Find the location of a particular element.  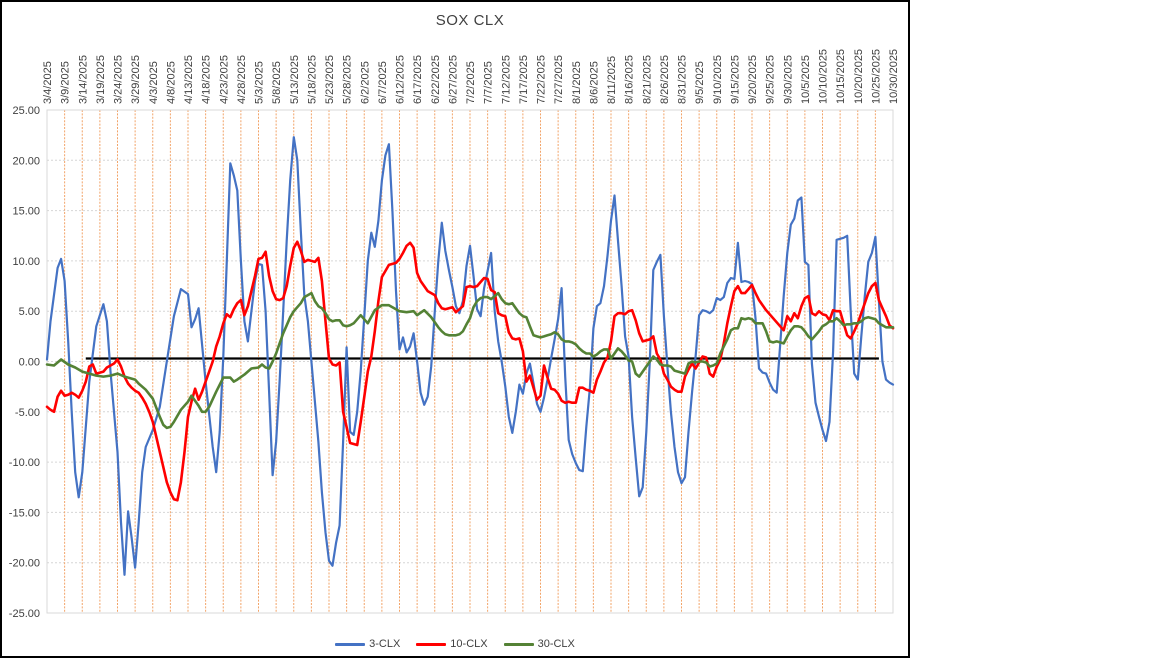

x-axis-date-label: 8/16/2025 is located at coordinates (630, 79).